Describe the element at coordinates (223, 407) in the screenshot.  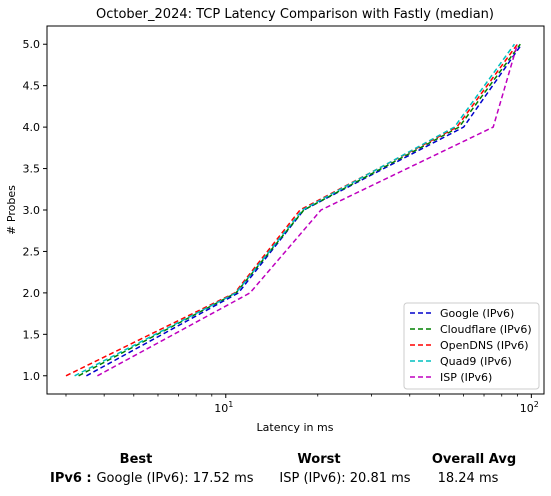
I see `x-tick-label: 10¹` at that location.